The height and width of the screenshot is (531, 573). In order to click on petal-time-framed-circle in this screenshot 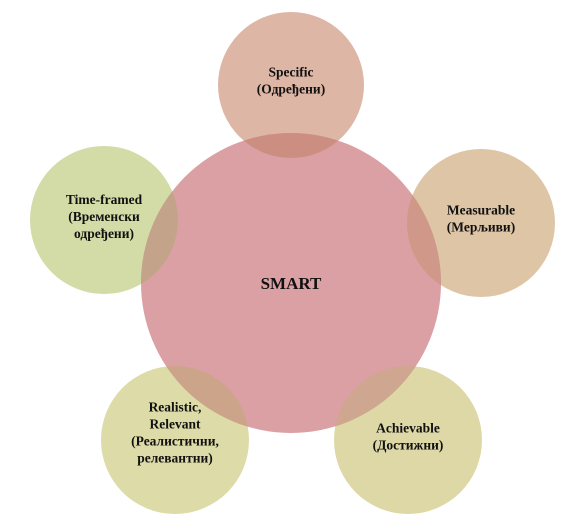, I will do `click(104, 220)`.